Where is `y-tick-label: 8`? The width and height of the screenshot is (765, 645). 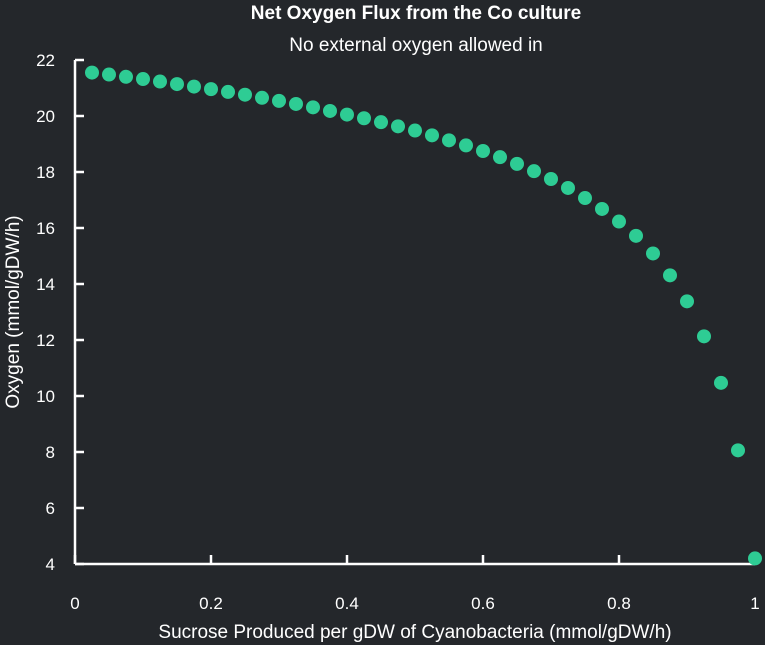
y-tick-label: 8 is located at coordinates (50, 452).